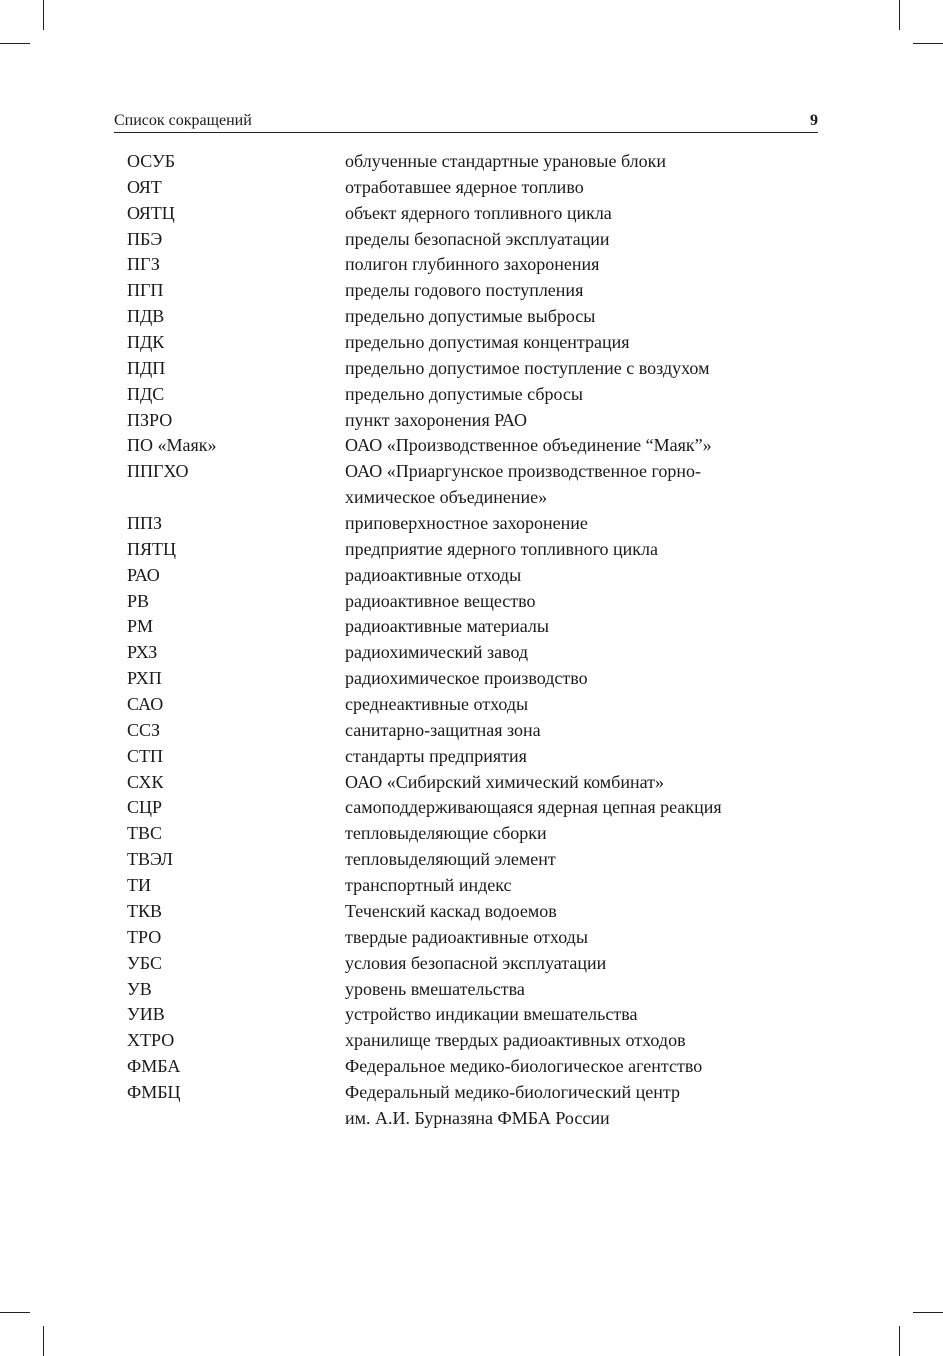  What do you see at coordinates (144, 936) in the screenshot?
I see `abbreviation: ТРО` at bounding box center [144, 936].